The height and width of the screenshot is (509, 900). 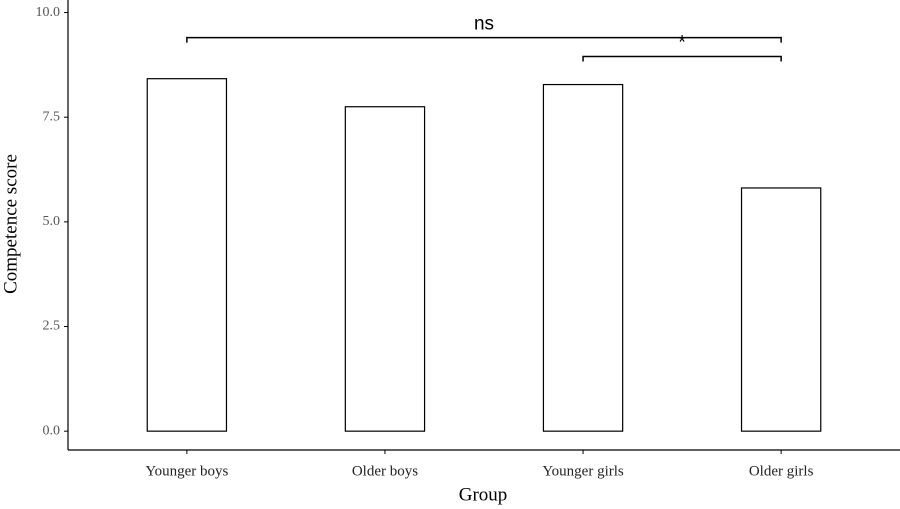 I want to click on significance-label: ns, so click(x=484, y=24).